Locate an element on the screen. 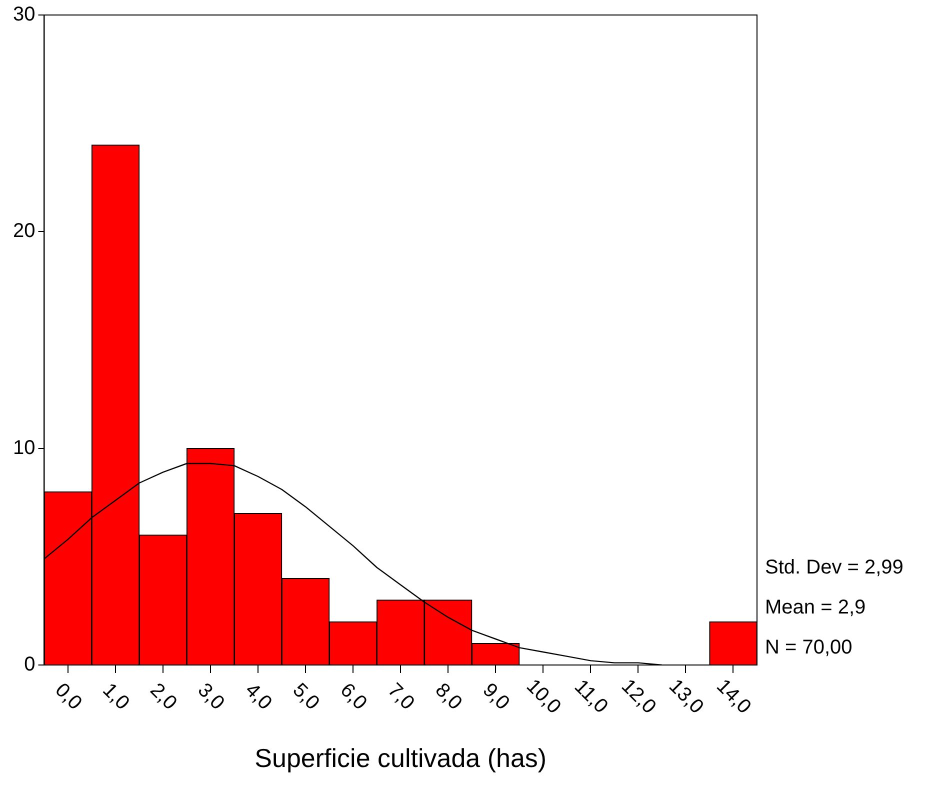 Image resolution: width=942 pixels, height=803 pixels. x-tick-label: 4,0 is located at coordinates (258, 696).